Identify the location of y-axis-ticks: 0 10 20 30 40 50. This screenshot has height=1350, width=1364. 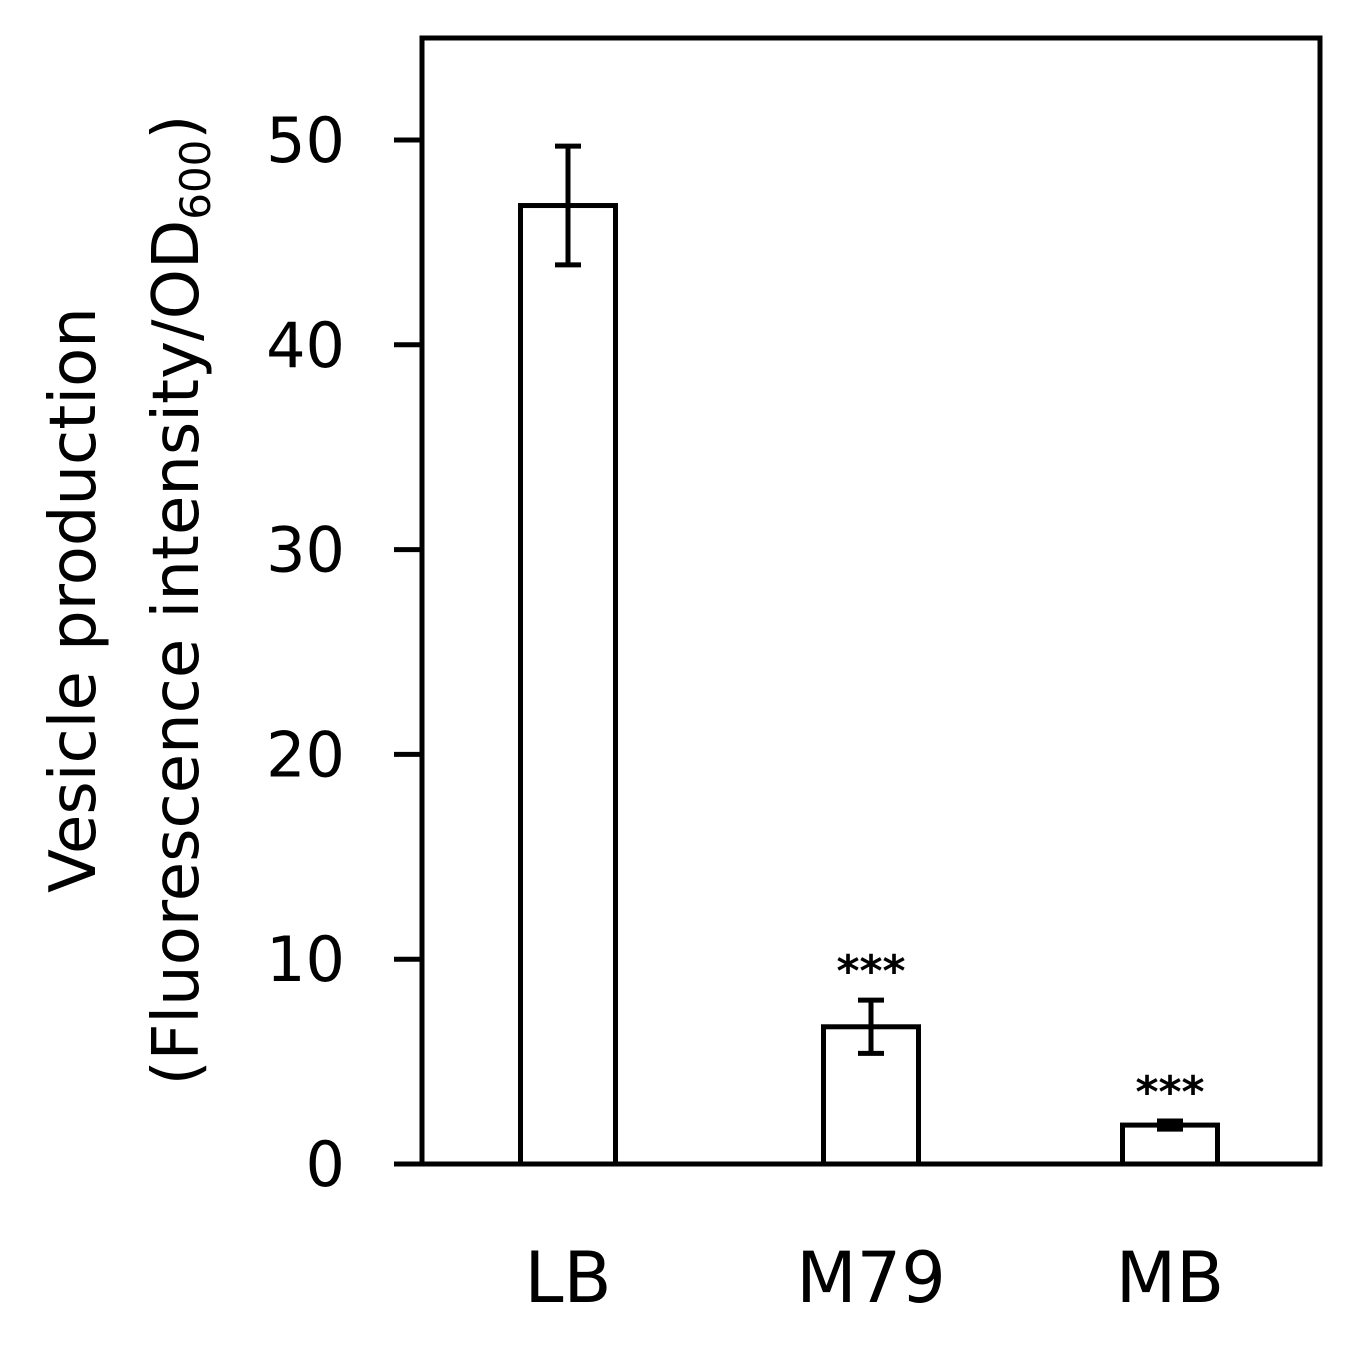
(344, 652).